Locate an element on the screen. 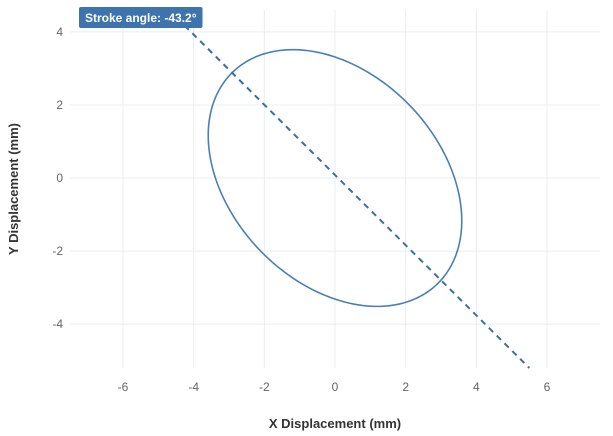 Image resolution: width=613 pixels, height=436 pixels. x-tick-label: -6 is located at coordinates (123, 387).